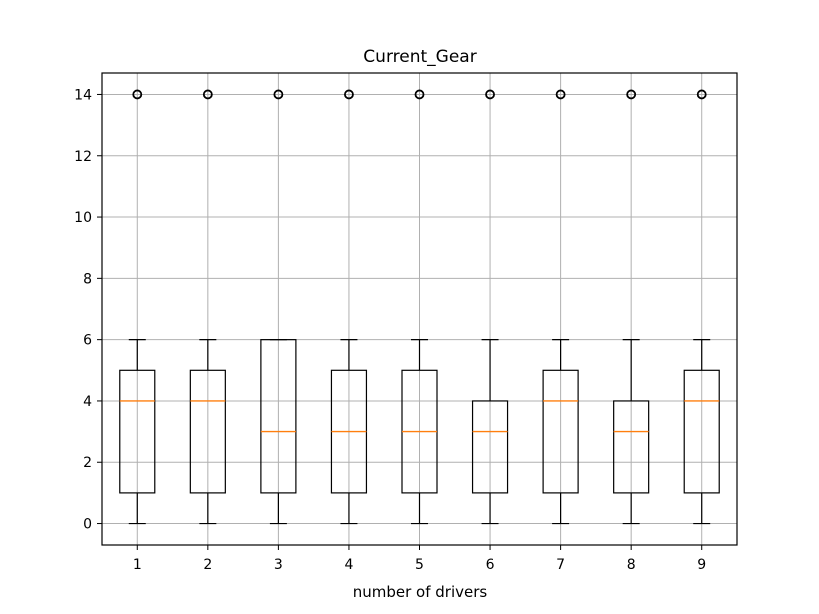 The height and width of the screenshot is (614, 819). What do you see at coordinates (87, 463) in the screenshot?
I see `y-tick-label: 2` at bounding box center [87, 463].